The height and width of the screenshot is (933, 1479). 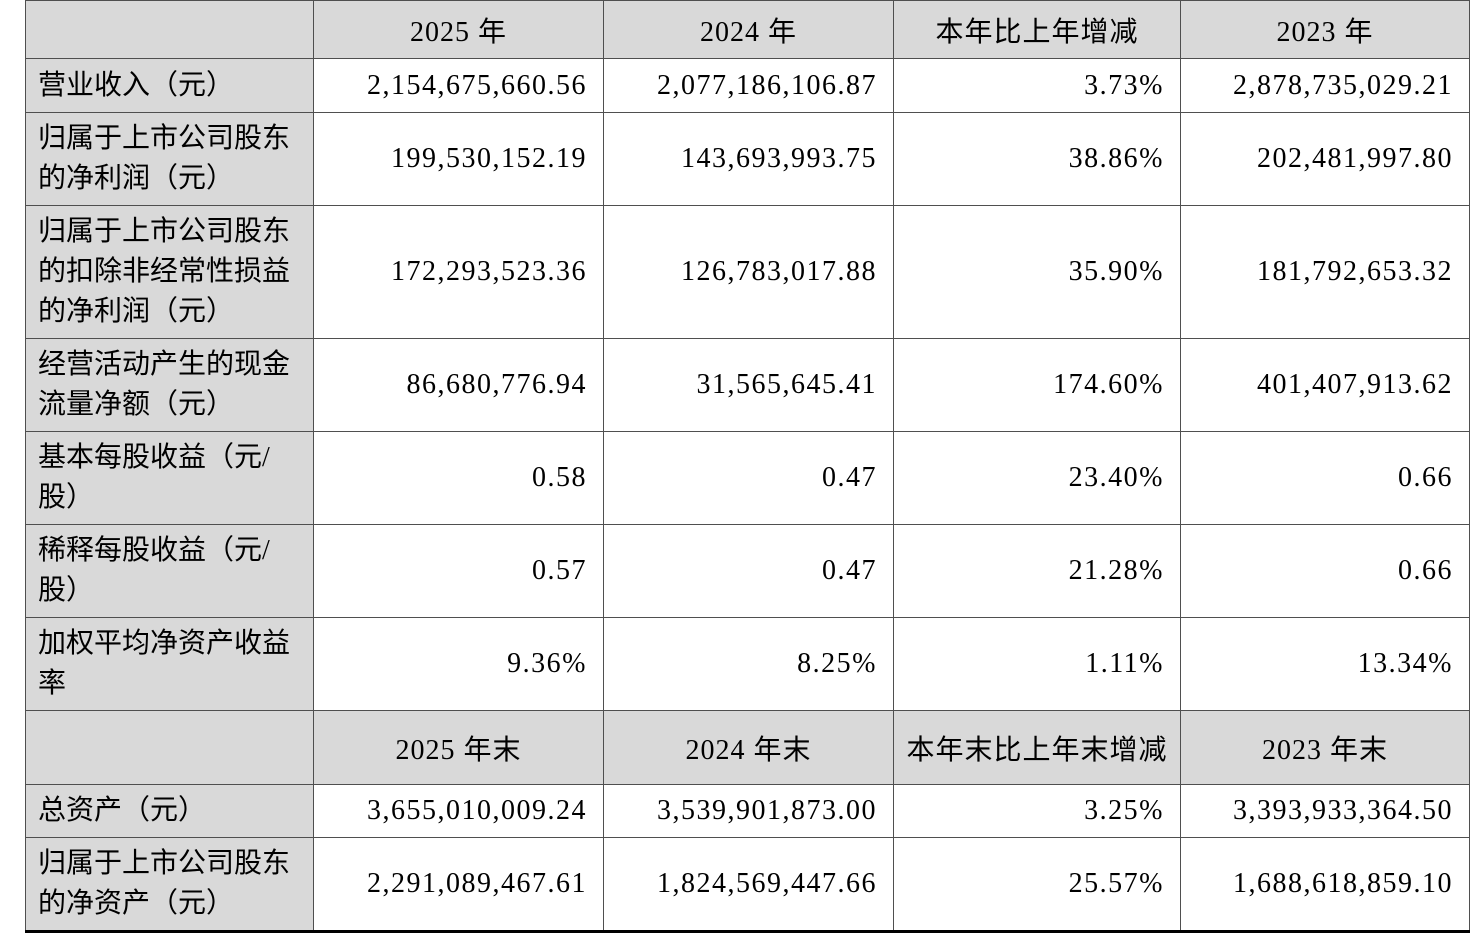 I want to click on value-change: 21.28%, so click(x=1037, y=571).